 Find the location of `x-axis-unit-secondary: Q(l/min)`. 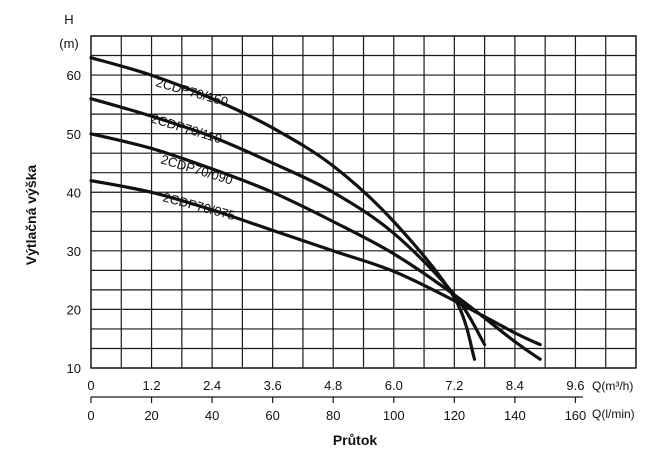

x-axis-unit-secondary: Q(l/min) is located at coordinates (613, 414).